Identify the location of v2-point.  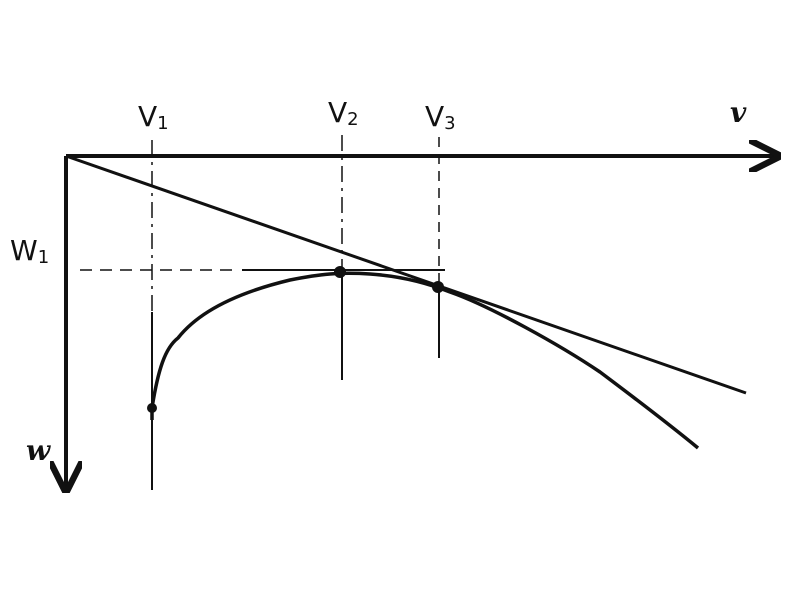
(340, 272).